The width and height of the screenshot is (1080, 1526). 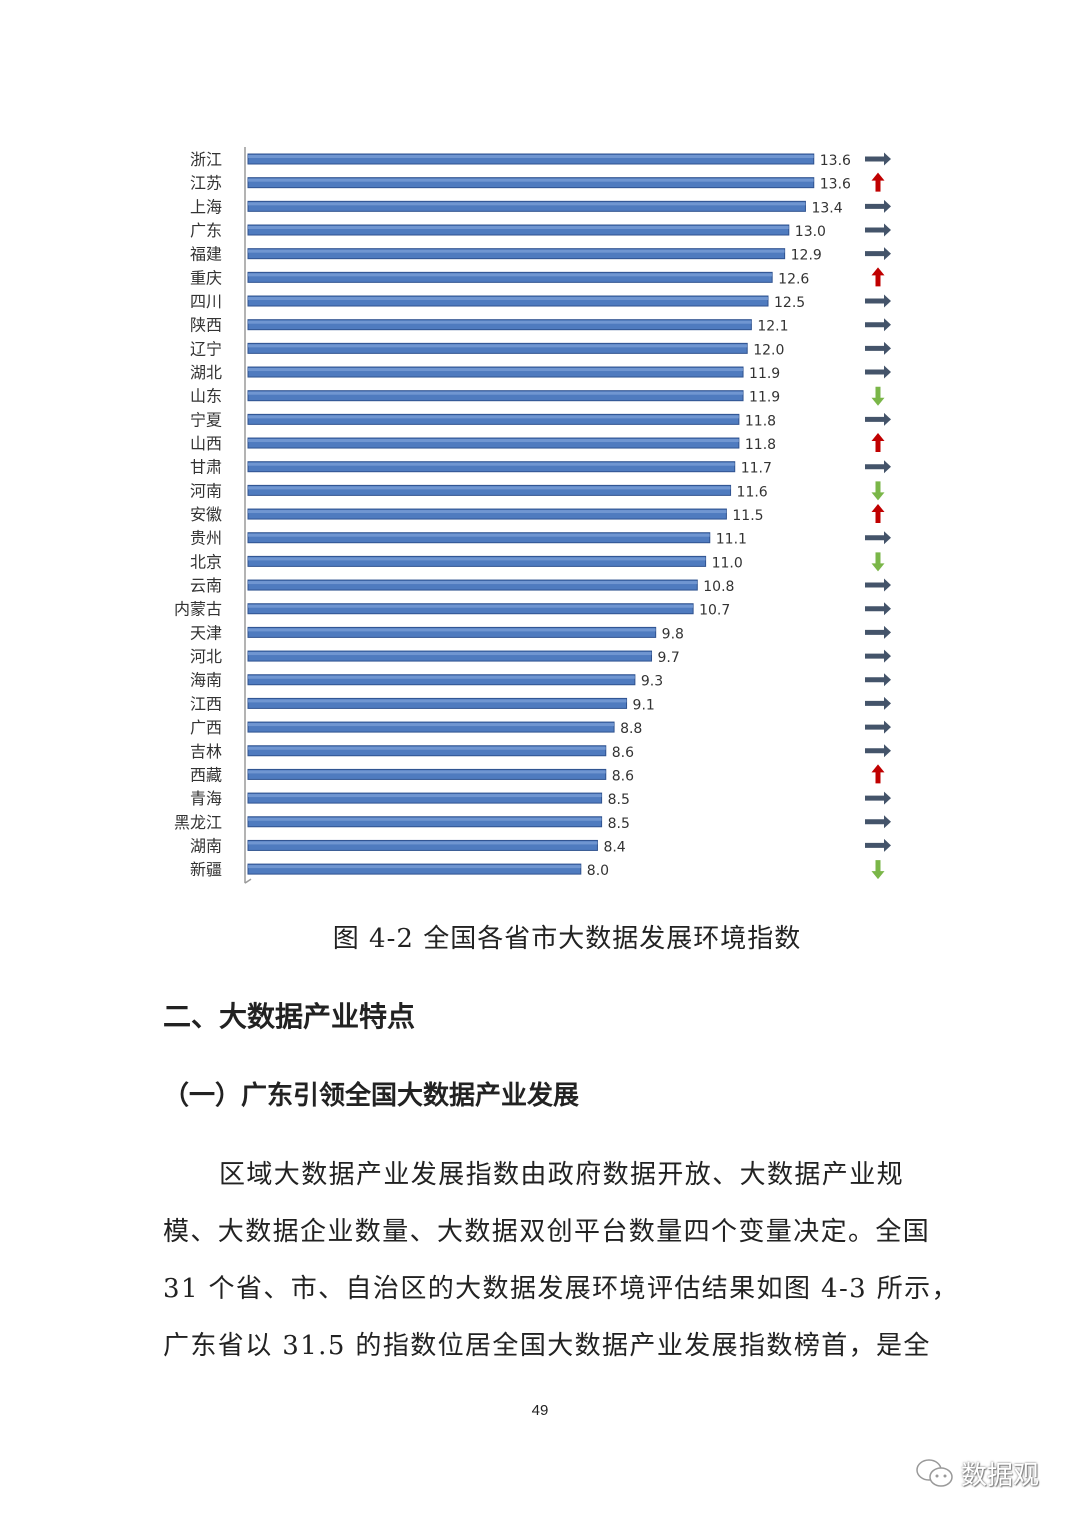 What do you see at coordinates (206, 703) in the screenshot?
I see `category-label: 江西` at bounding box center [206, 703].